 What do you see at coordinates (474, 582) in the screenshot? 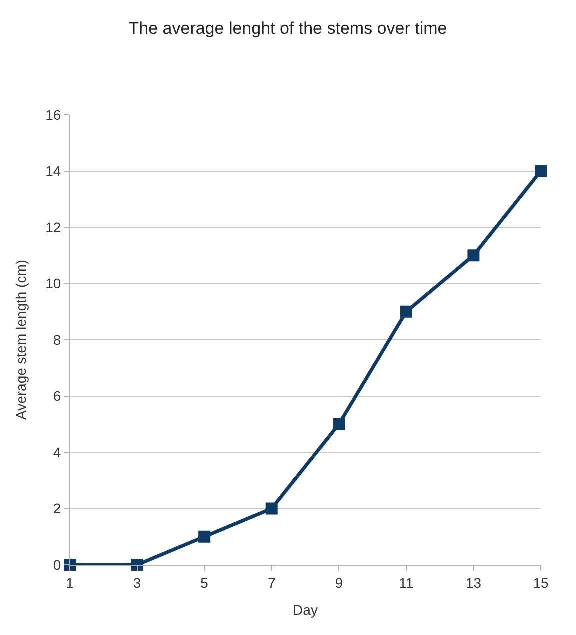
I see `x-tick-label: 13` at bounding box center [474, 582].